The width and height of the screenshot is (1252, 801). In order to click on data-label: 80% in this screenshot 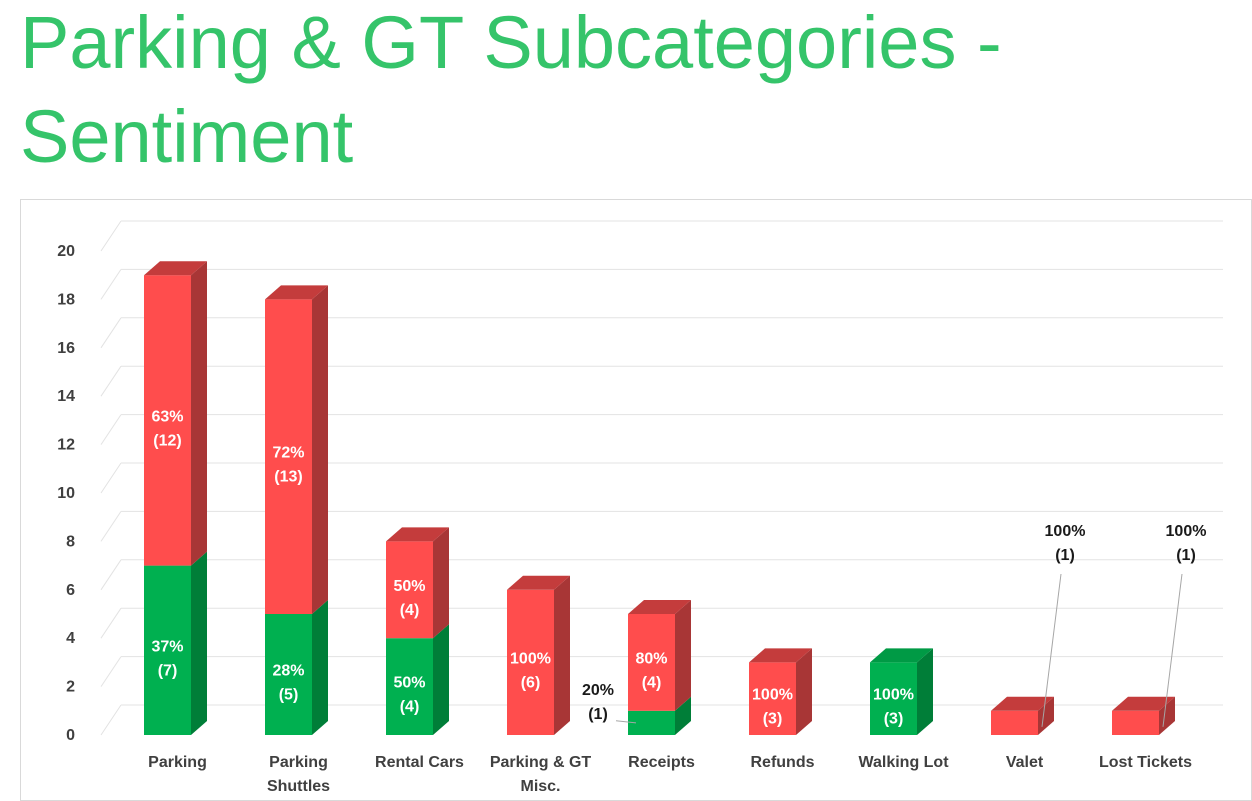, I will do `click(651, 658)`.